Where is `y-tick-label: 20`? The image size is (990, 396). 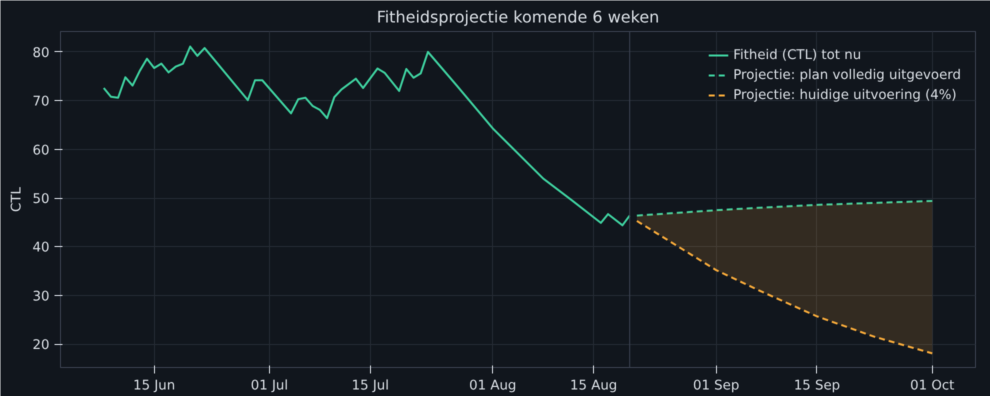 y-tick-label: 20 is located at coordinates (41, 346).